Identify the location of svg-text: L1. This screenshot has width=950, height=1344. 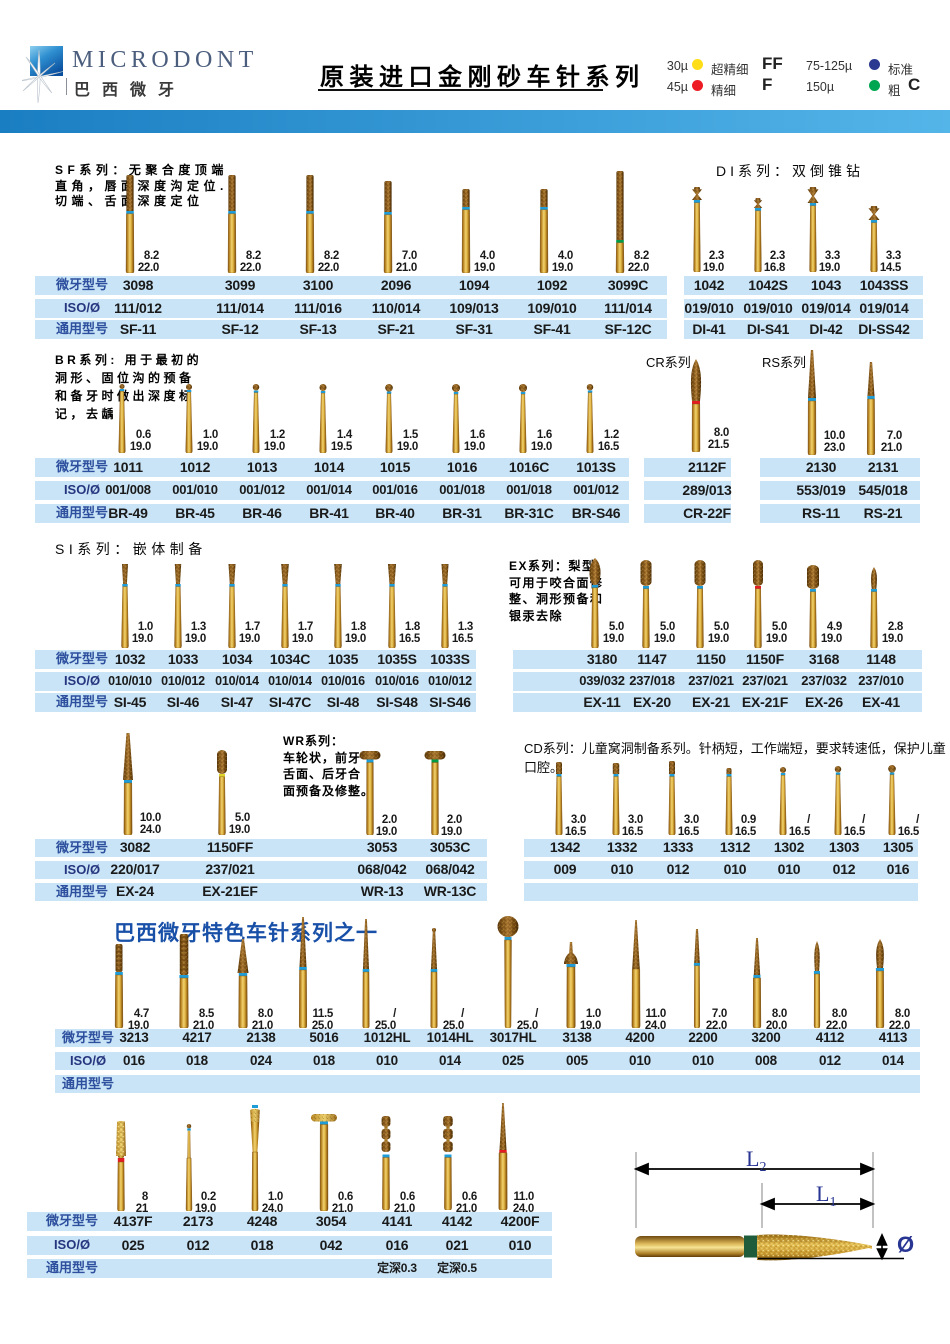
(826, 1195).